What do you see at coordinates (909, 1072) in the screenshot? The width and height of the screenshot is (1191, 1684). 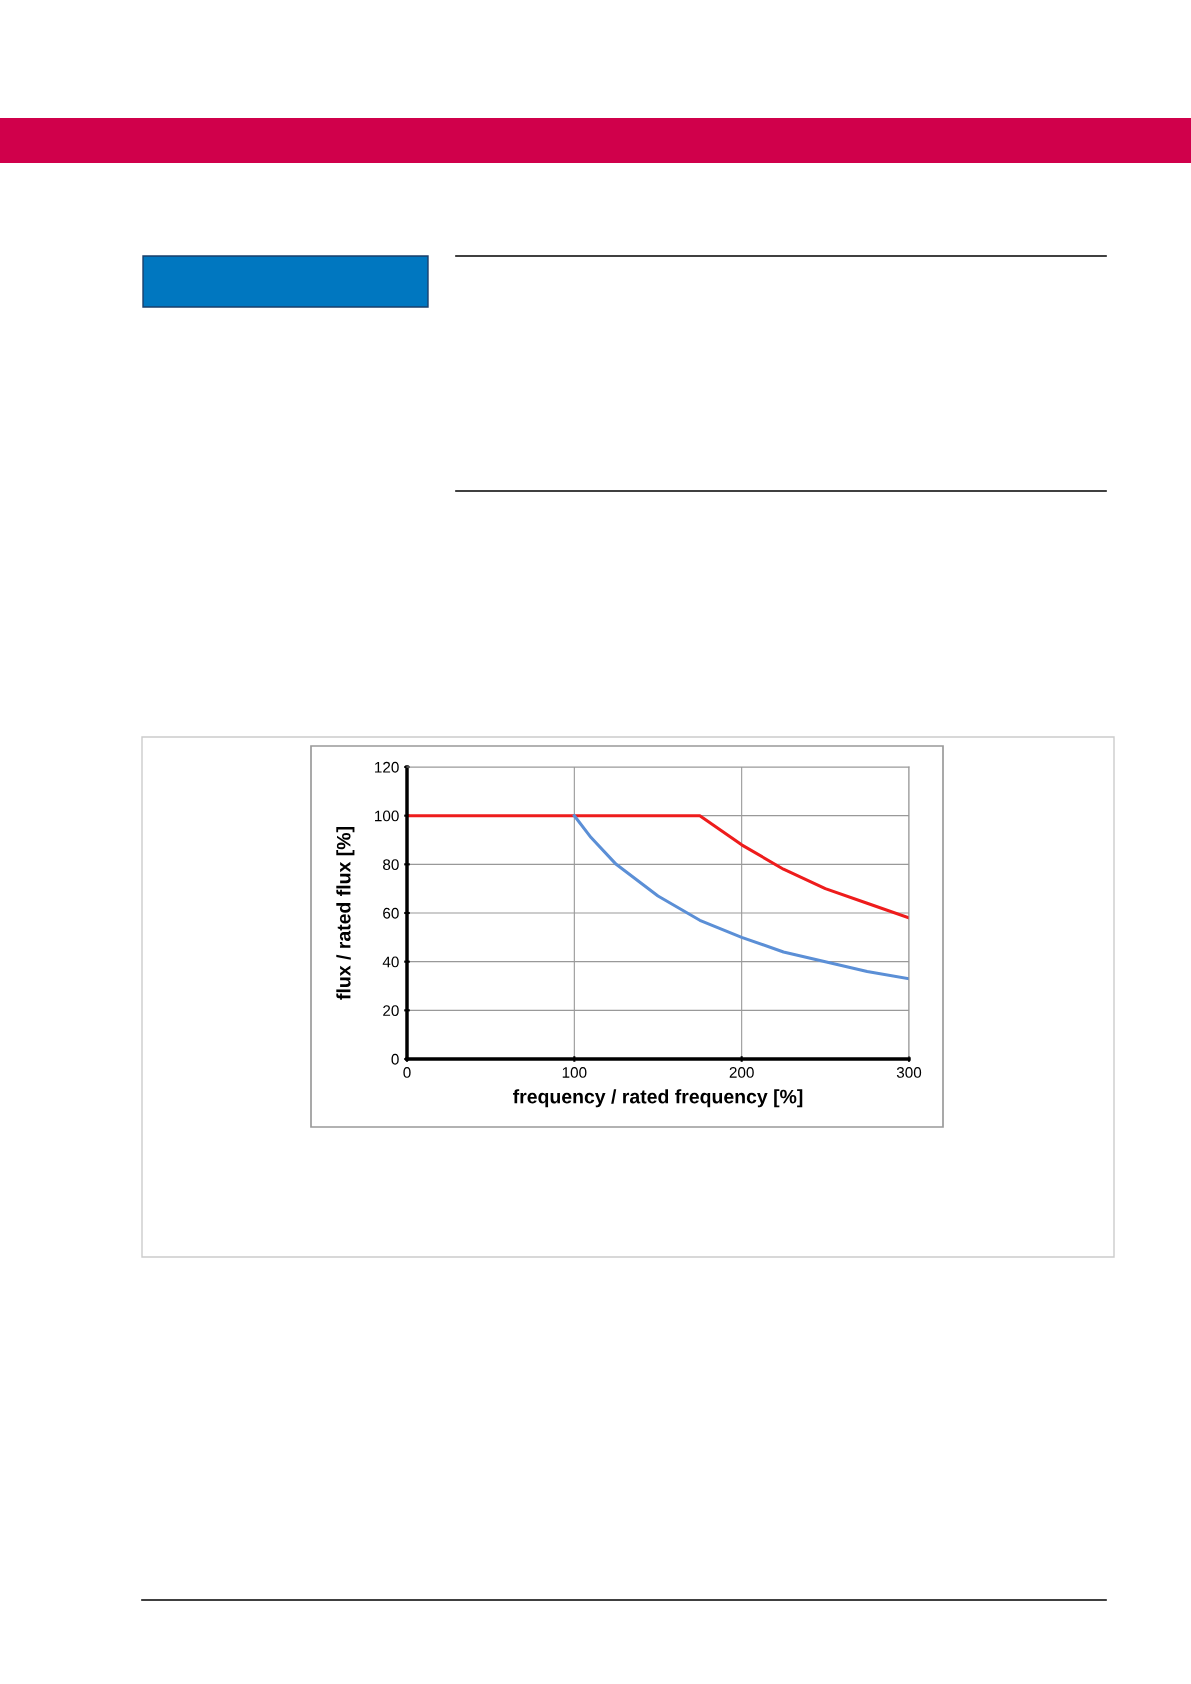 I see `x-tick-label: 300` at bounding box center [909, 1072].